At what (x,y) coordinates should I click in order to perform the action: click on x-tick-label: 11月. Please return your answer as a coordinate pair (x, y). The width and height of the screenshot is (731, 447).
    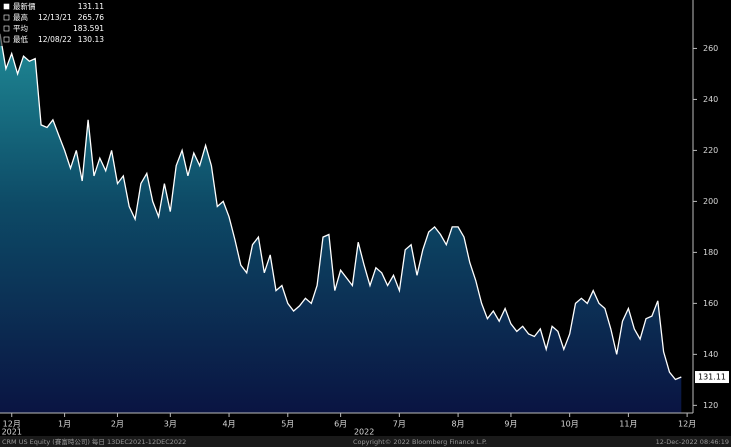
    Looking at the image, I should click on (628, 424).